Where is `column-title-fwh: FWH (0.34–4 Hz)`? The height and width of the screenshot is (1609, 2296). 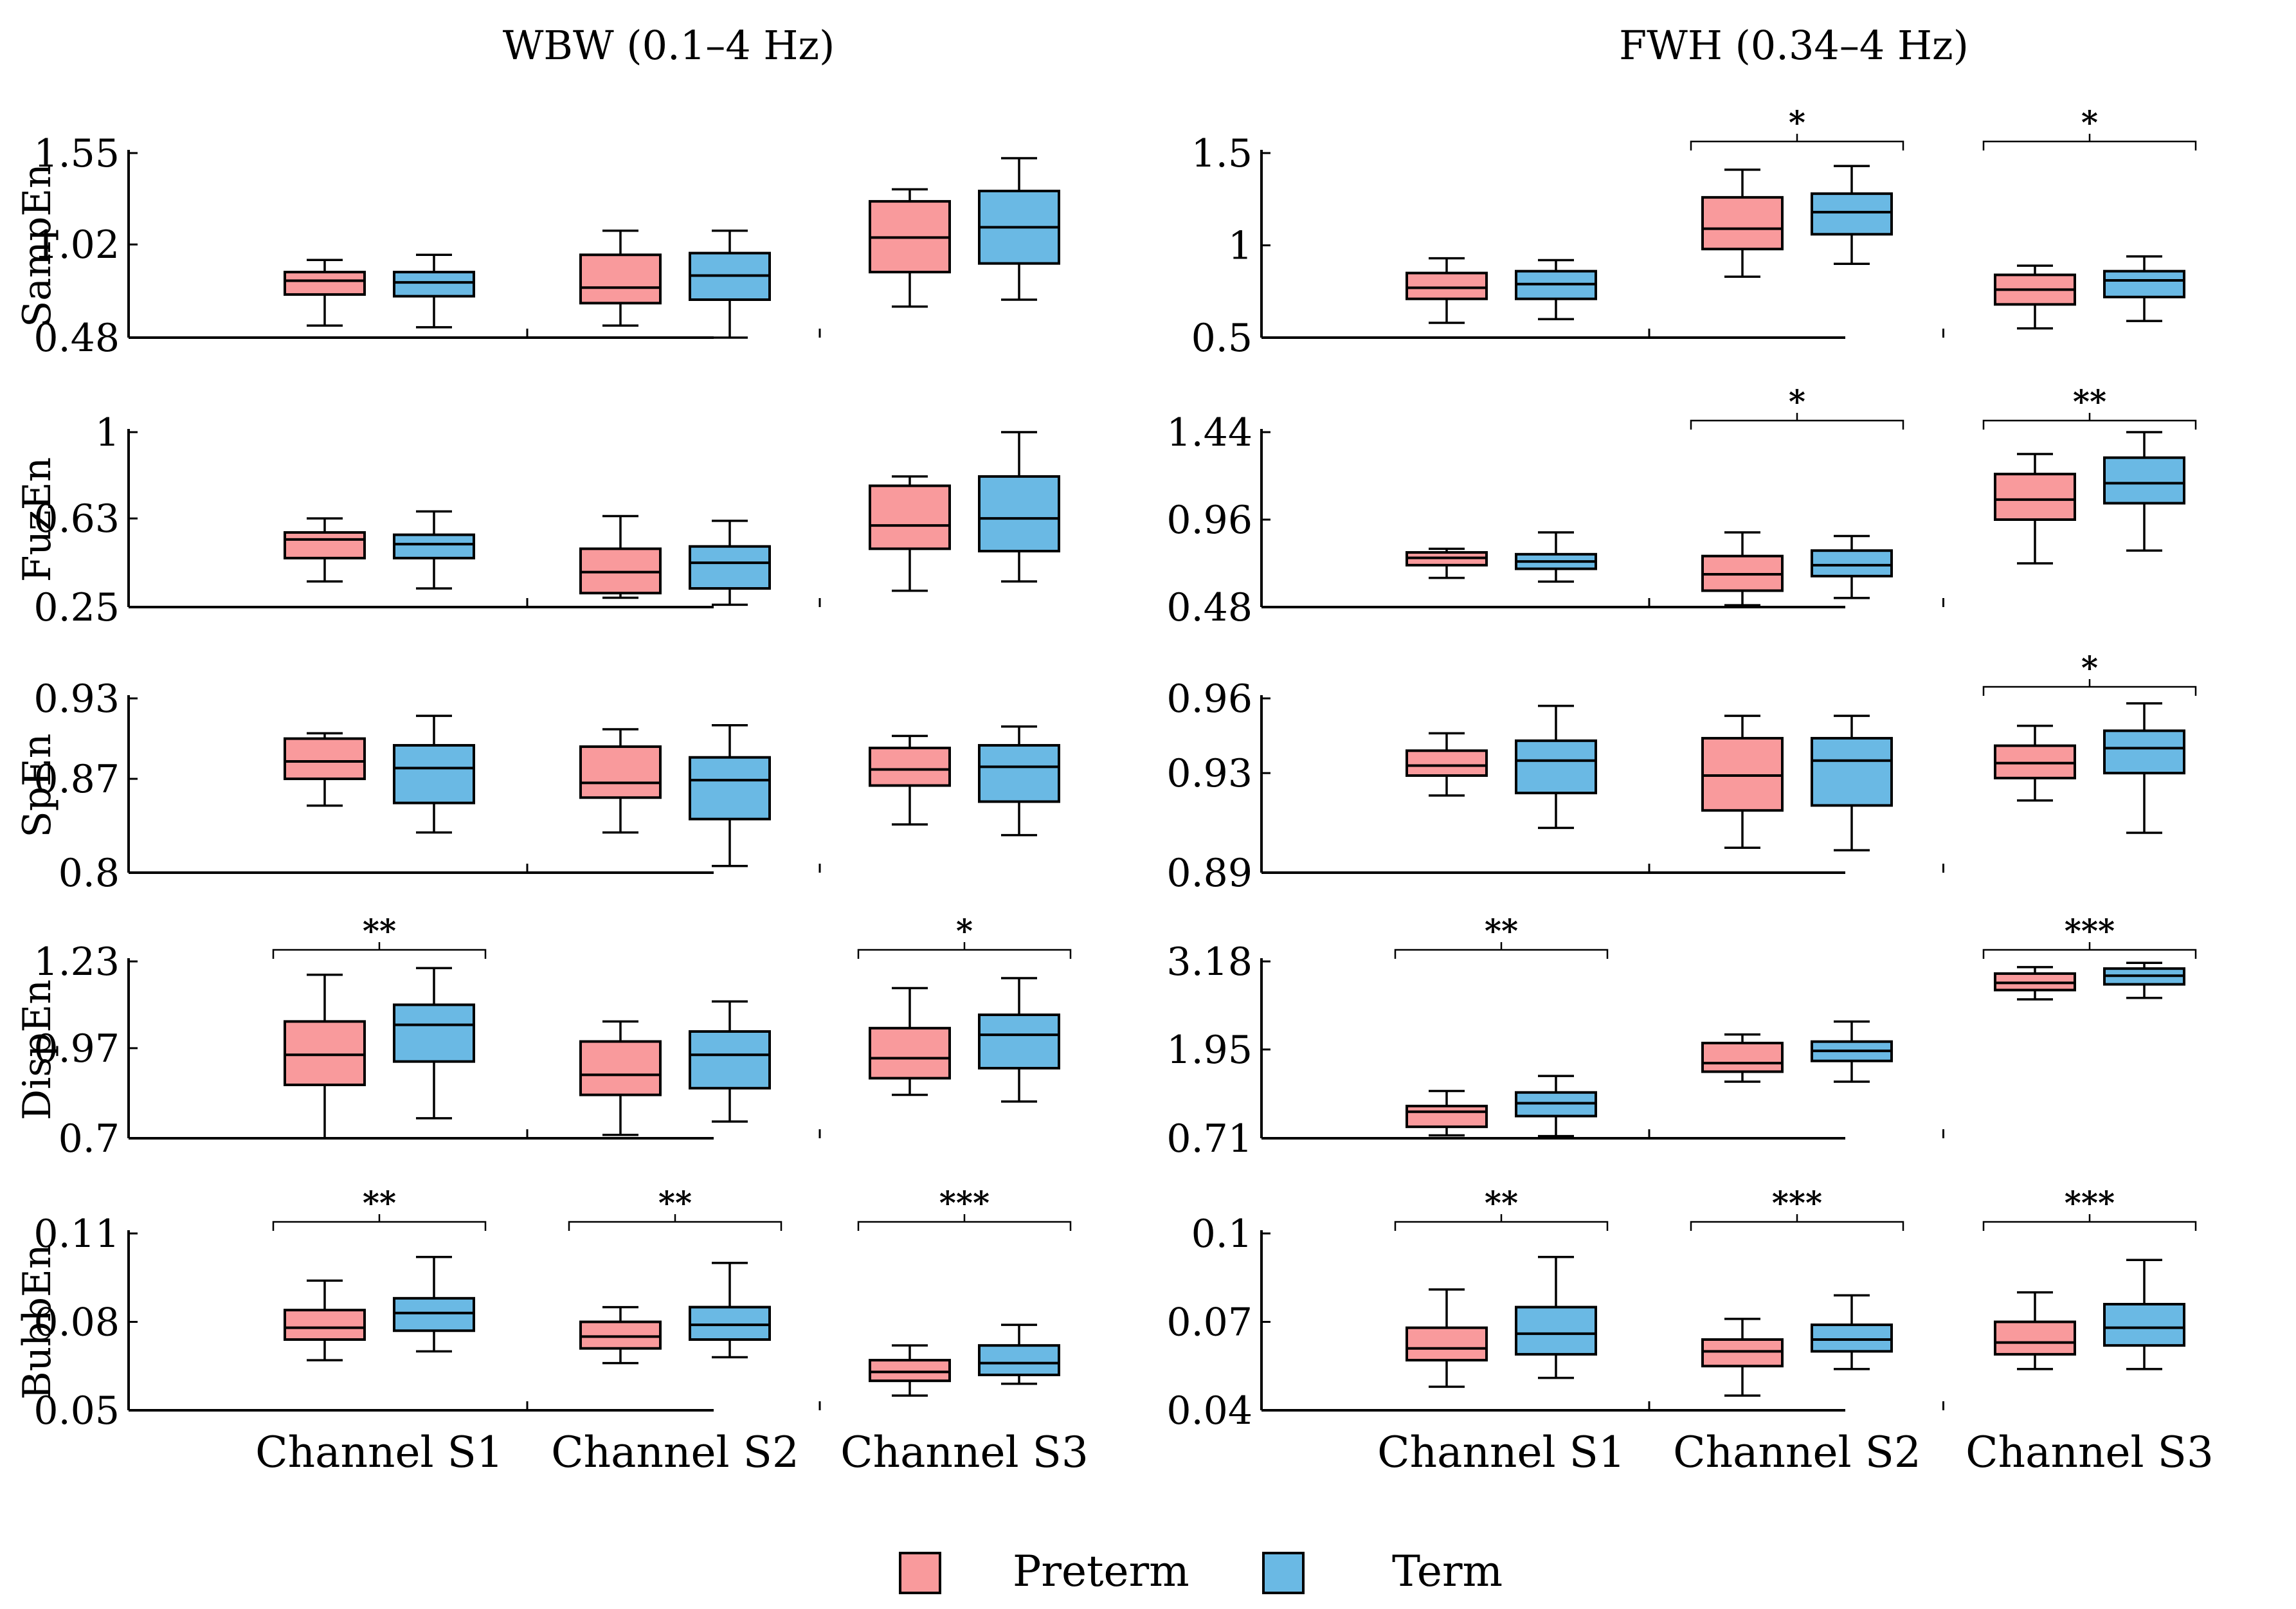 column-title-fwh: FWH (0.34–4 Hz) is located at coordinates (1794, 46).